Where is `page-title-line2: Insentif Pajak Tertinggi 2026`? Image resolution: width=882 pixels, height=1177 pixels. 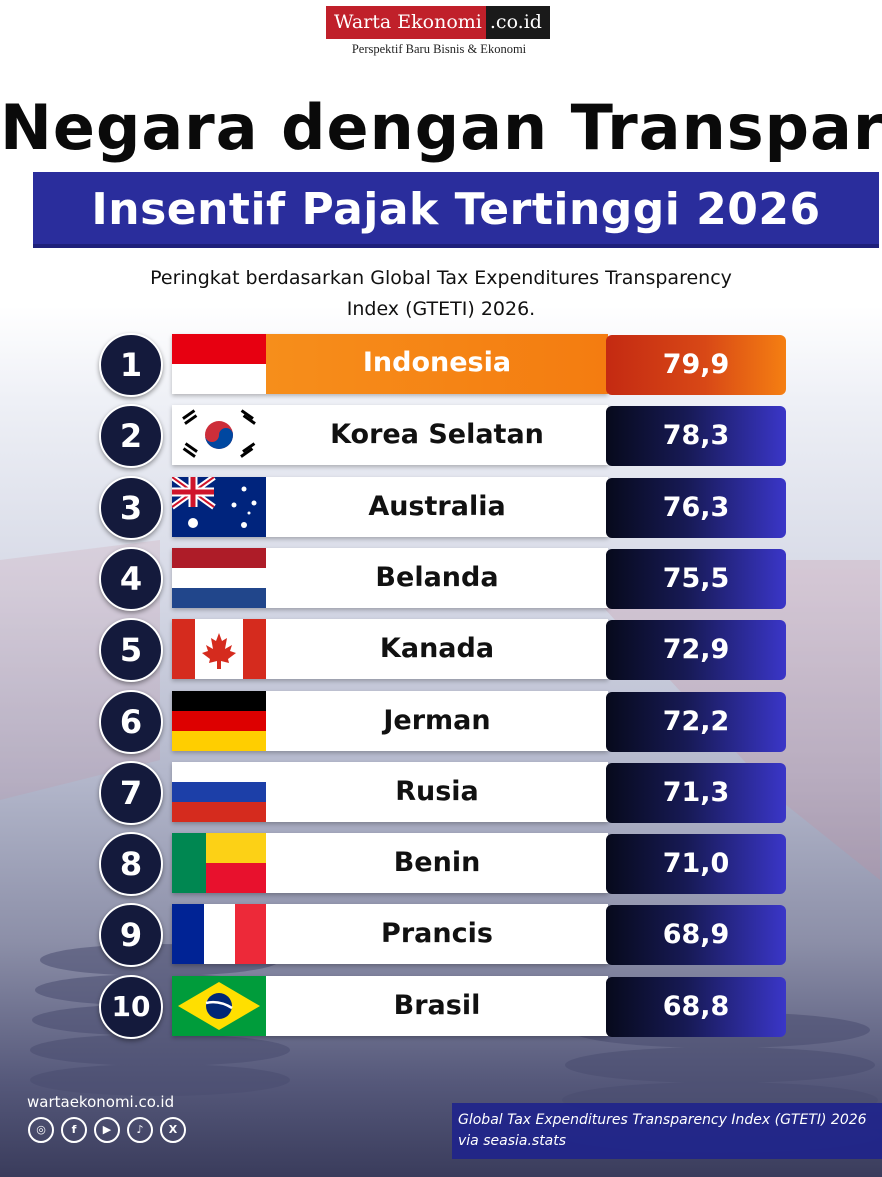 page-title-line2: Insentif Pajak Tertinggi 2026 is located at coordinates (456, 209).